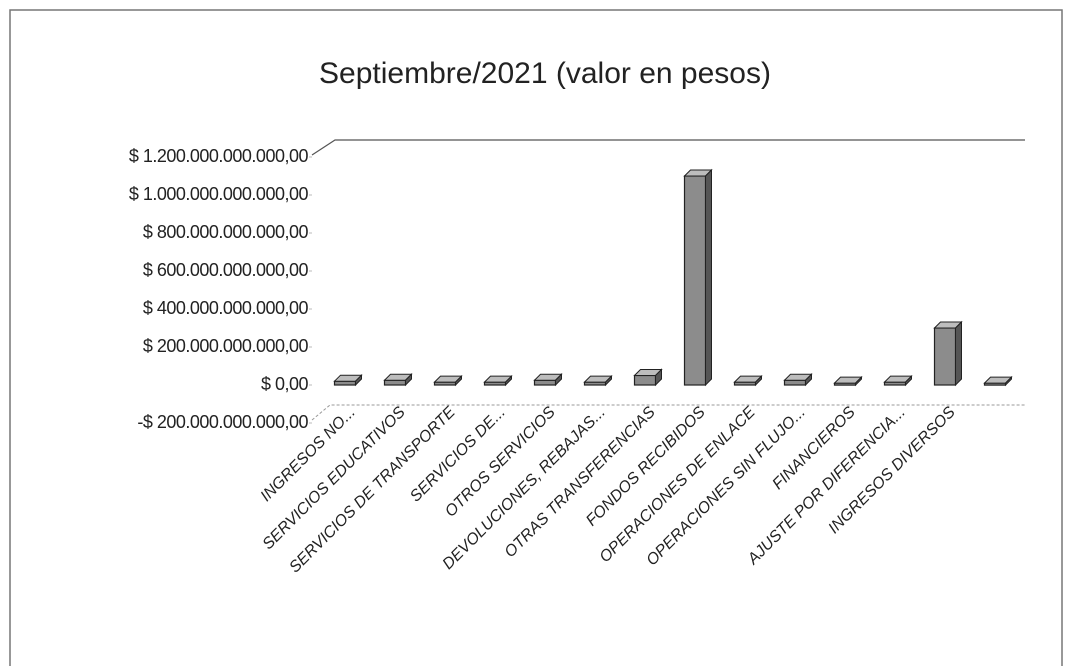 Image resolution: width=1073 pixels, height=666 pixels. I want to click on chart-title: Septiembre/2021 (valor en pesos), so click(545, 73).